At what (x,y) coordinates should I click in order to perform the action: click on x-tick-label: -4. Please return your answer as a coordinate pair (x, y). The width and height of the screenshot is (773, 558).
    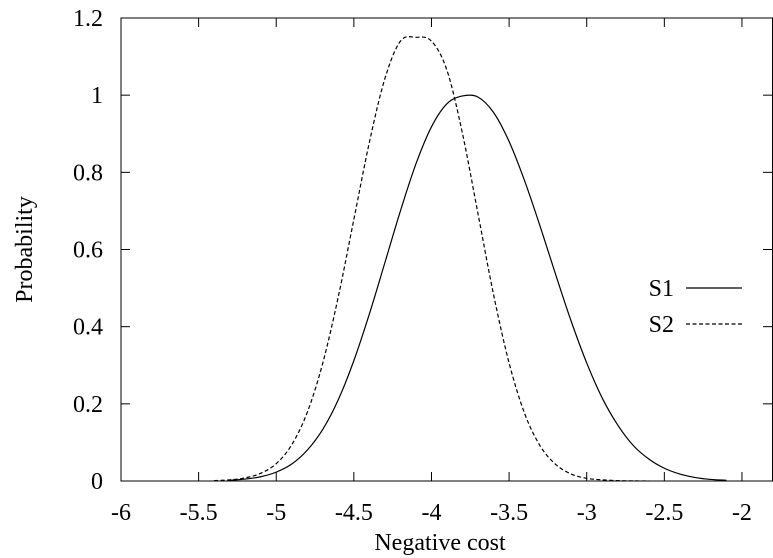
    Looking at the image, I should click on (431, 513).